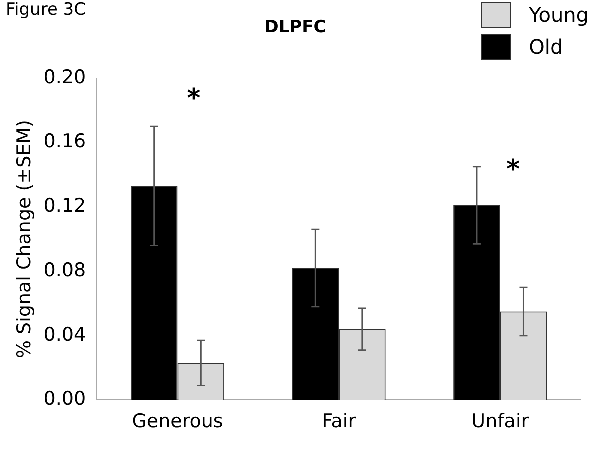 The image size is (601, 462). What do you see at coordinates (546, 47) in the screenshot?
I see `legend-label: Old` at bounding box center [546, 47].